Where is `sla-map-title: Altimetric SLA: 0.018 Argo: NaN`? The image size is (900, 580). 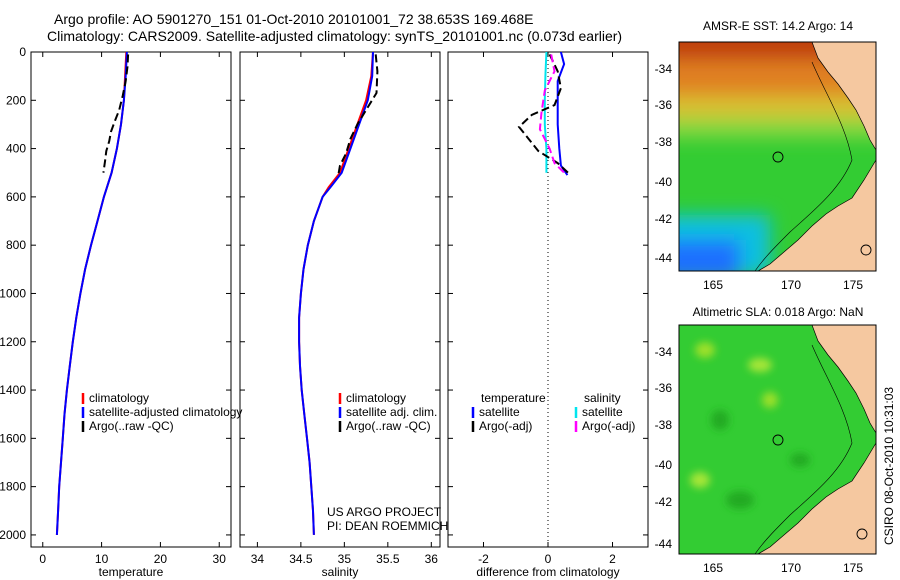 sla-map-title: Altimetric SLA: 0.018 Argo: NaN is located at coordinates (778, 312).